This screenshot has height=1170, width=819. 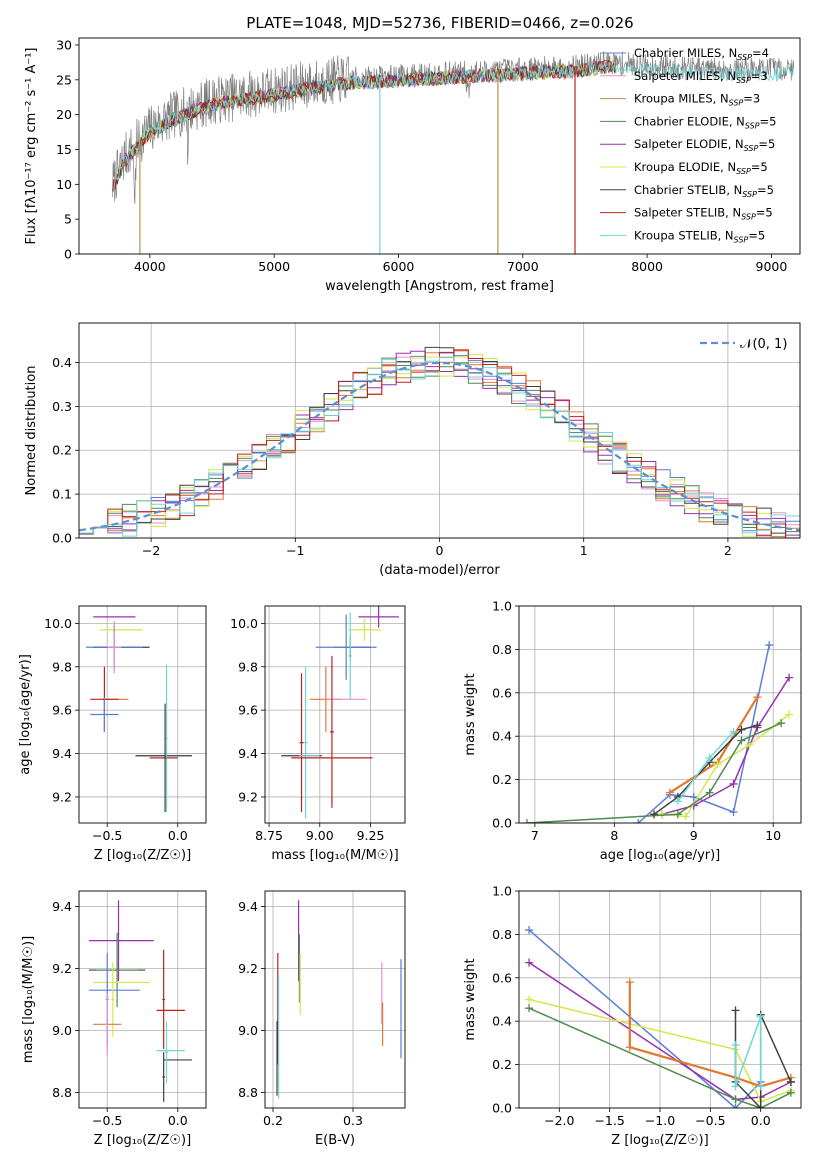 I want to click on y-tick-label: 30, so click(x=64, y=44).